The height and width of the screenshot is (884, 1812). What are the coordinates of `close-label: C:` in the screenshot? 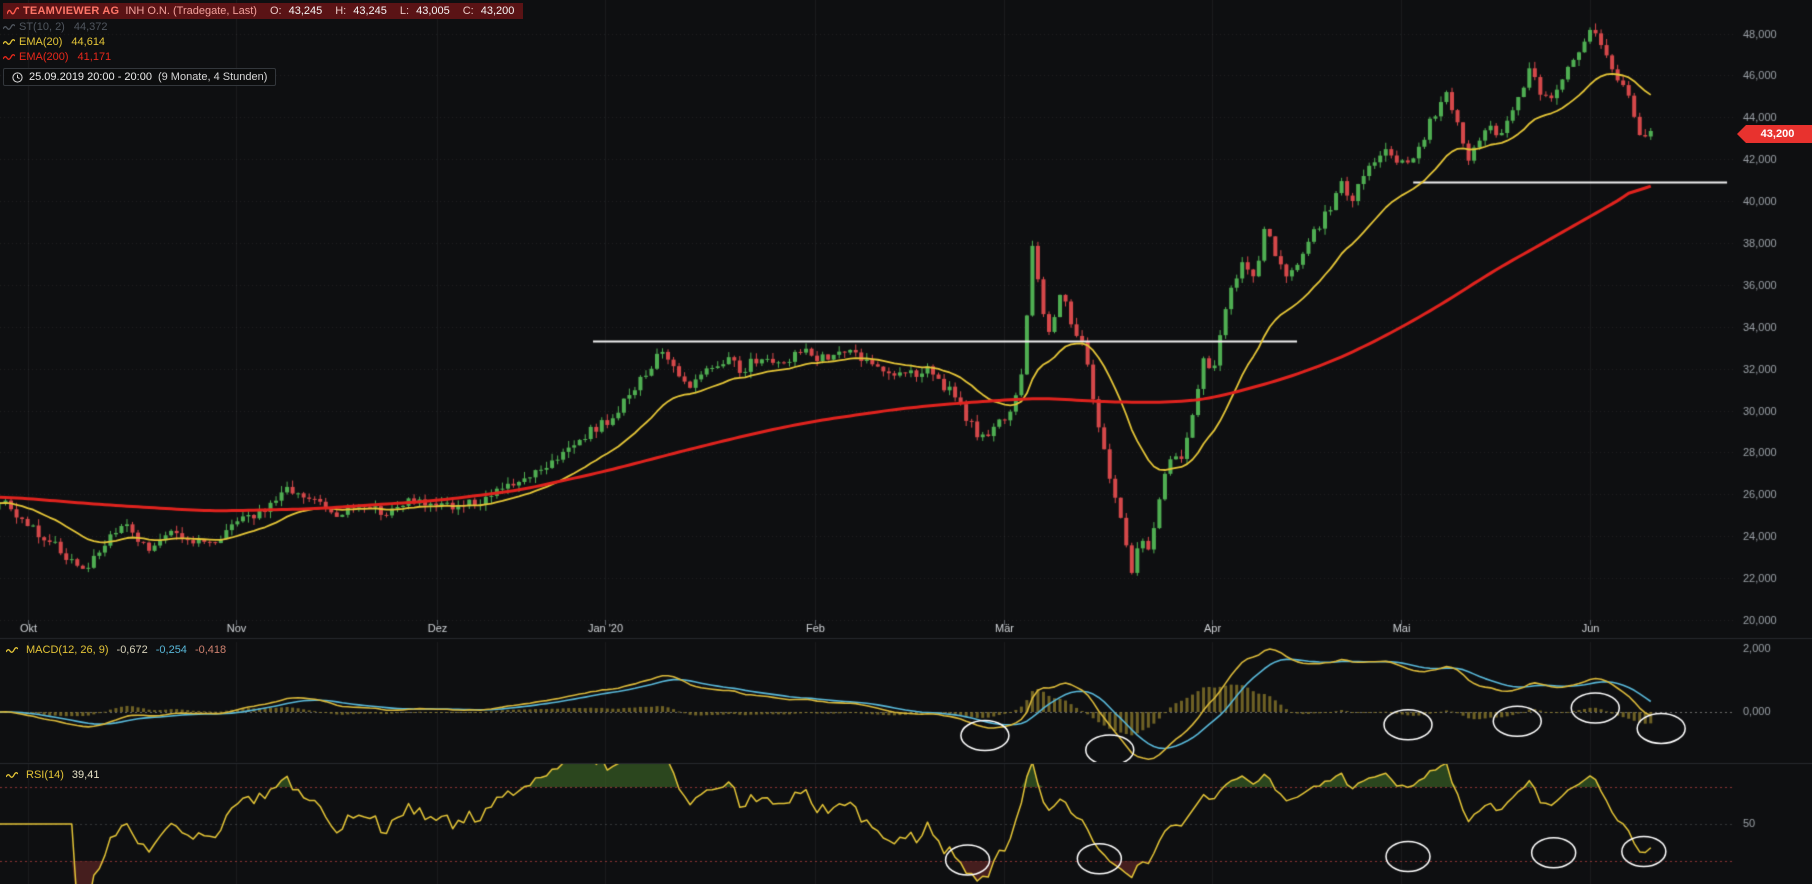 It's located at (468, 11).